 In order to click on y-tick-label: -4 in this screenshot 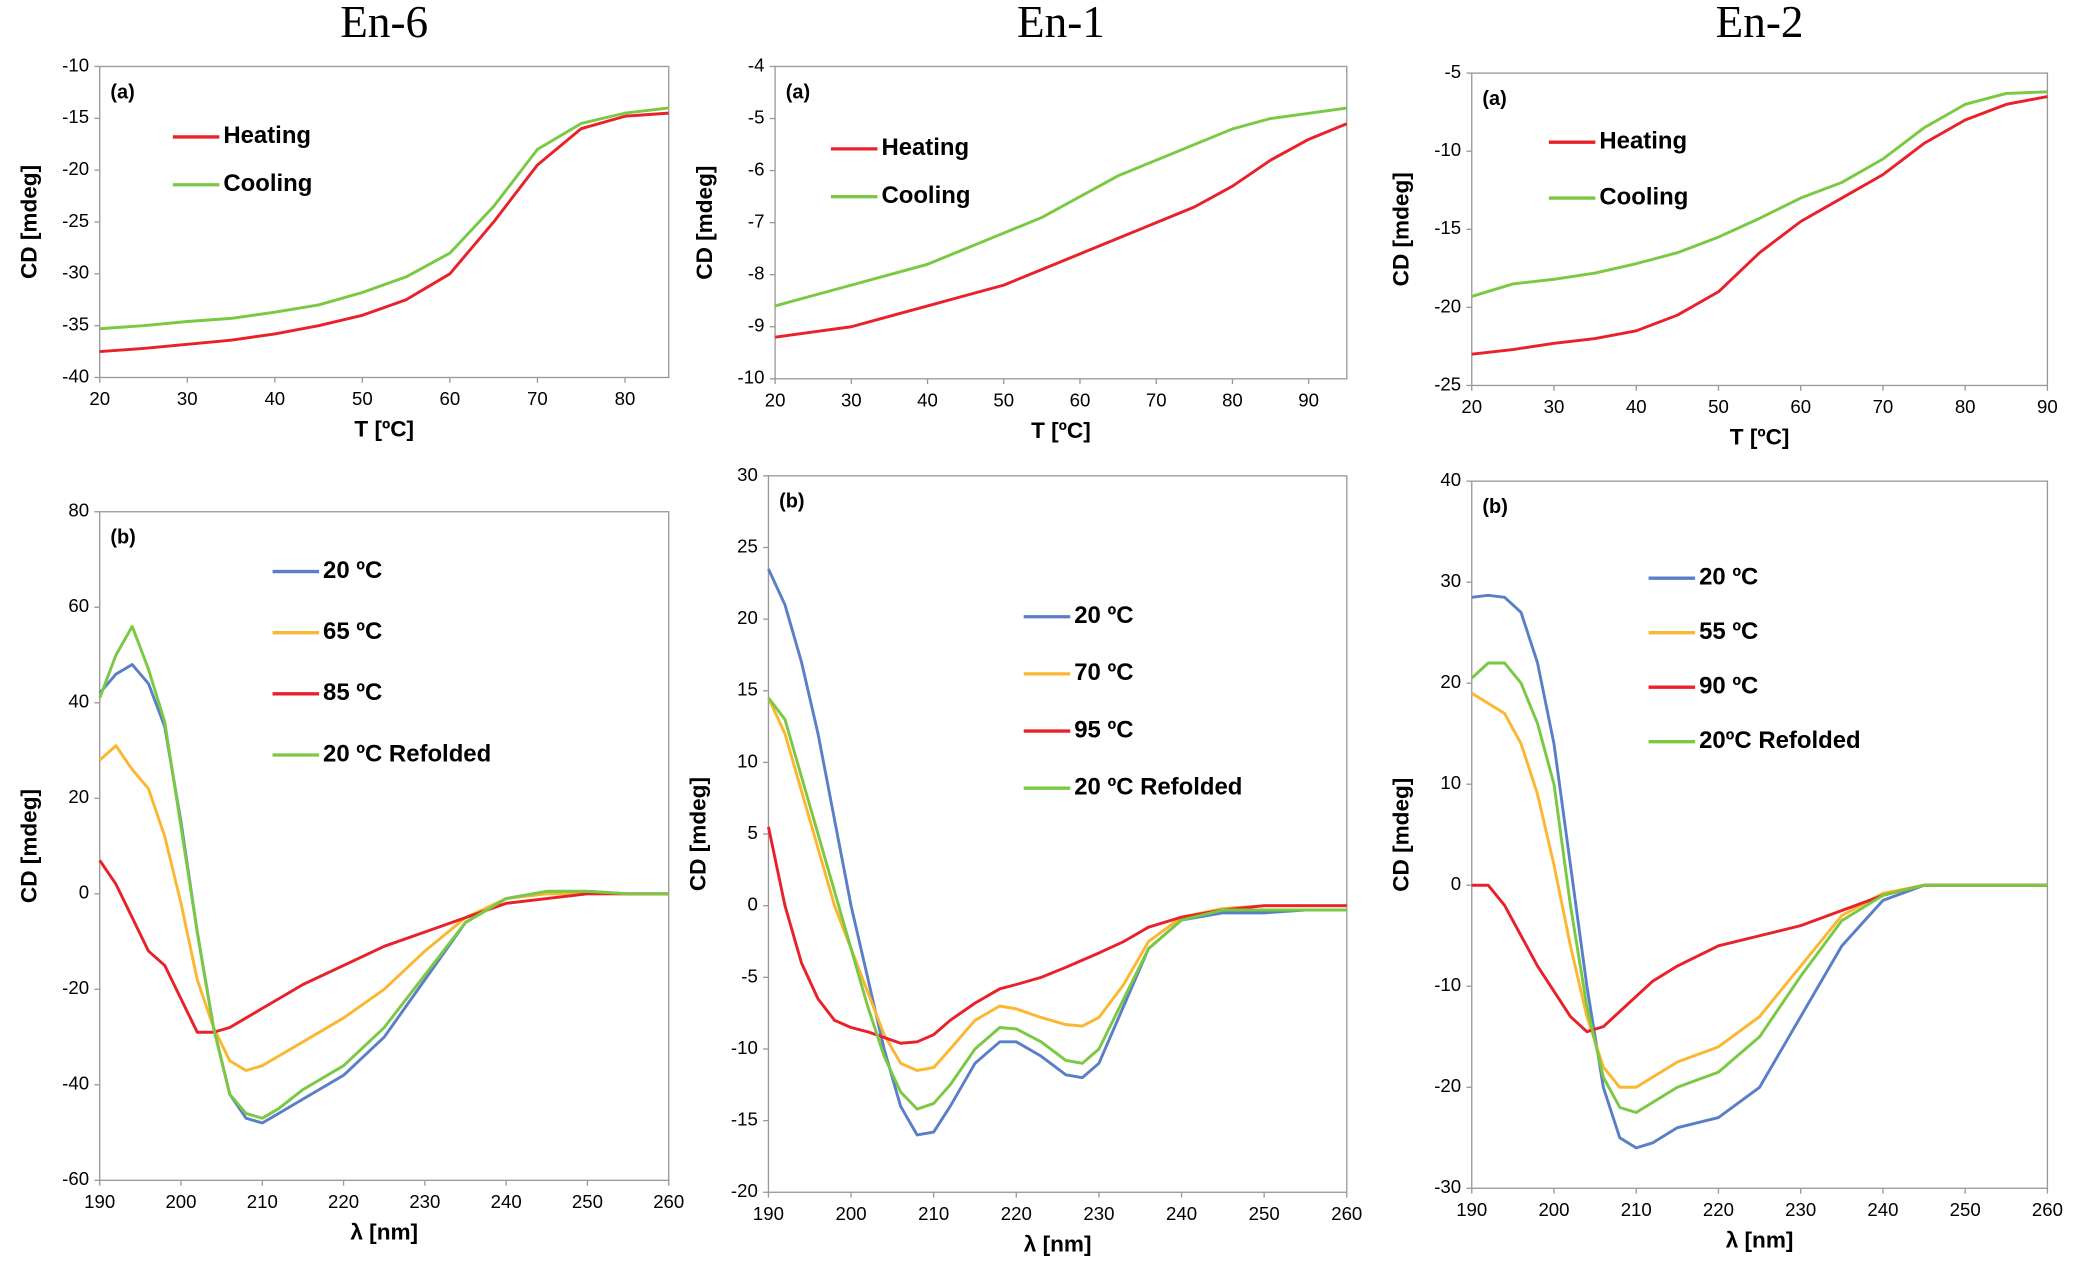, I will do `click(756, 64)`.